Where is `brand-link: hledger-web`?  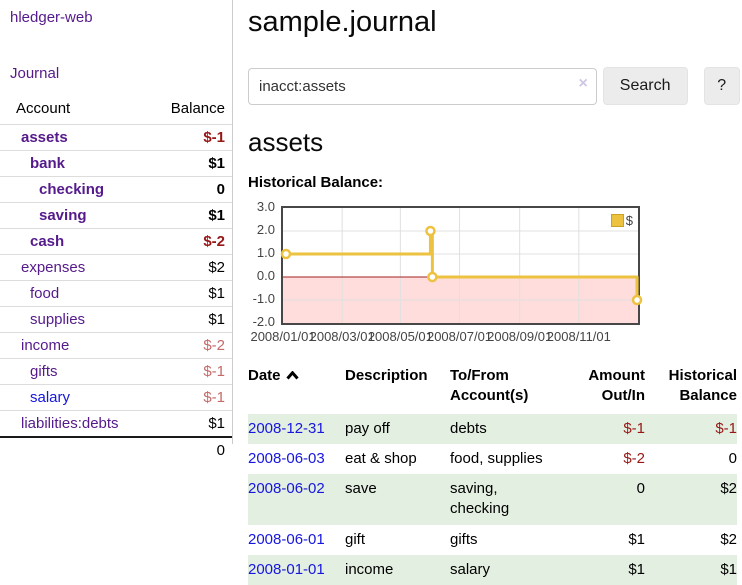 brand-link: hledger-web is located at coordinates (51, 17).